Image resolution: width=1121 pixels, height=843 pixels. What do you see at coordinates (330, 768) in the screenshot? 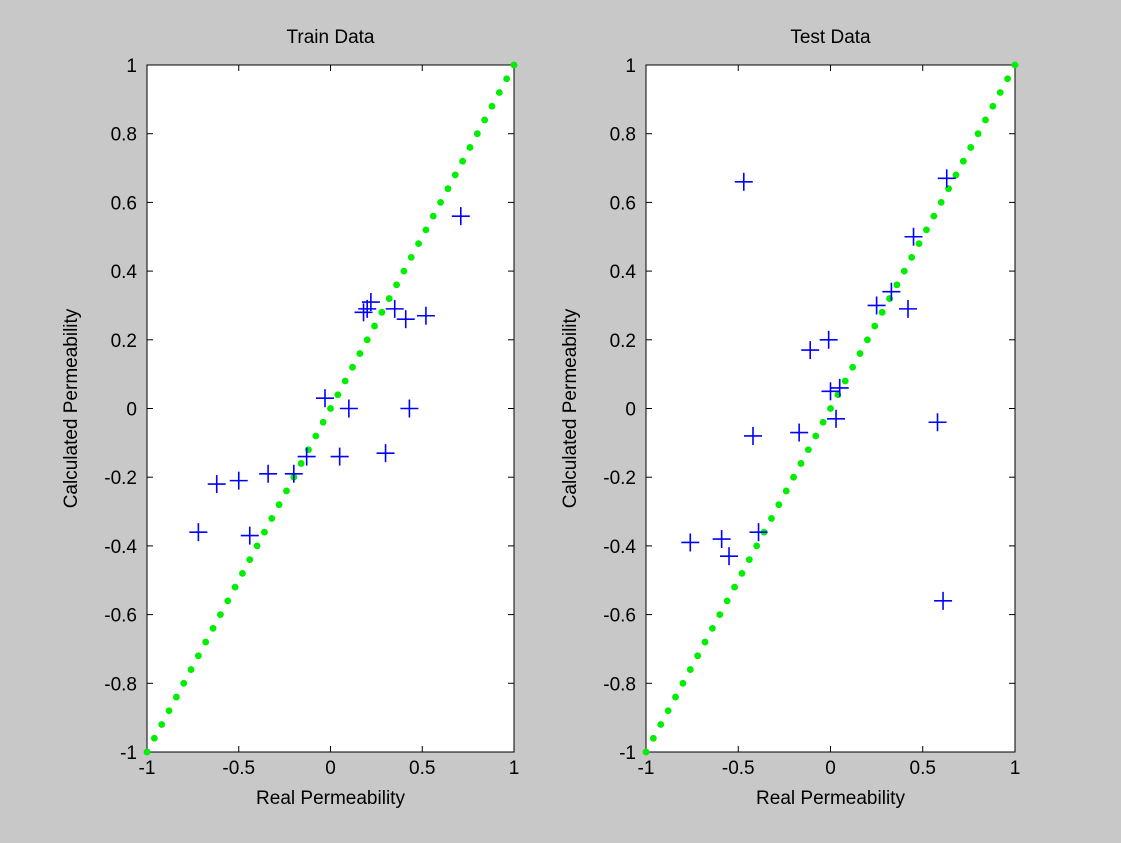
I see `x-tick-label: 0` at bounding box center [330, 768].